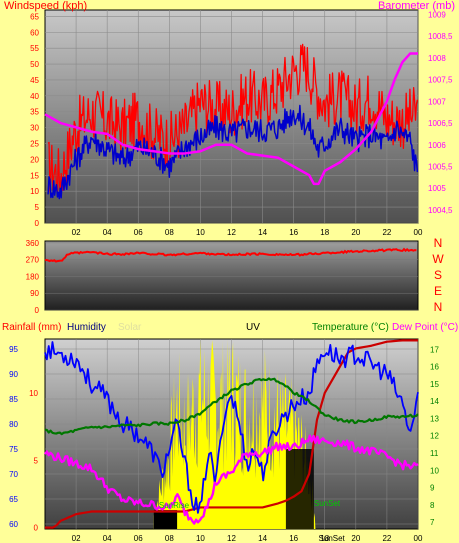 This screenshot has width=459, height=543. Describe the element at coordinates (107, 538) in the screenshot. I see `x-tick-label: 04` at that location.